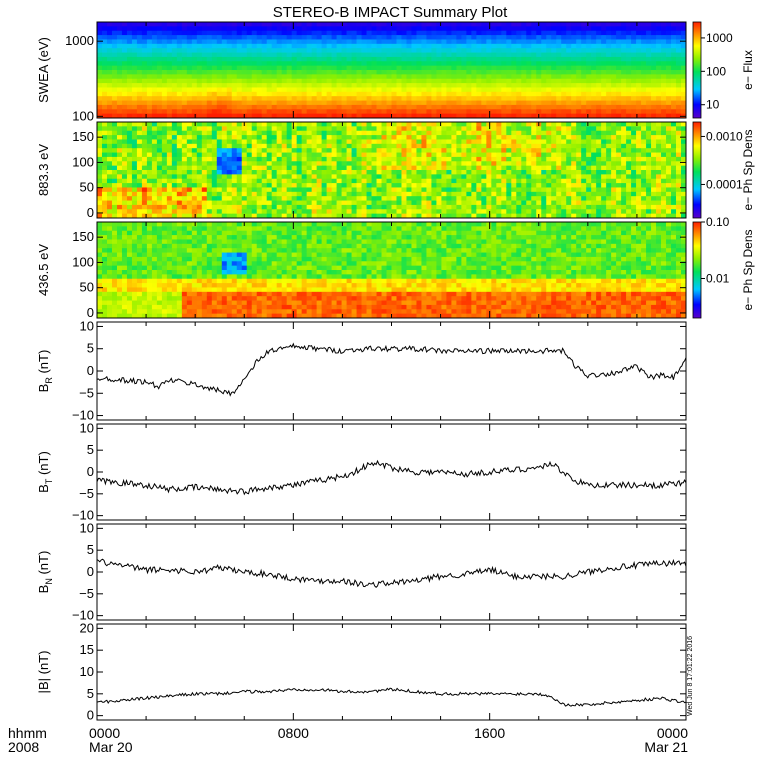 The image size is (780, 780). What do you see at coordinates (713, 105) in the screenshot?
I see `colorbar-tick-label: 10` at bounding box center [713, 105].